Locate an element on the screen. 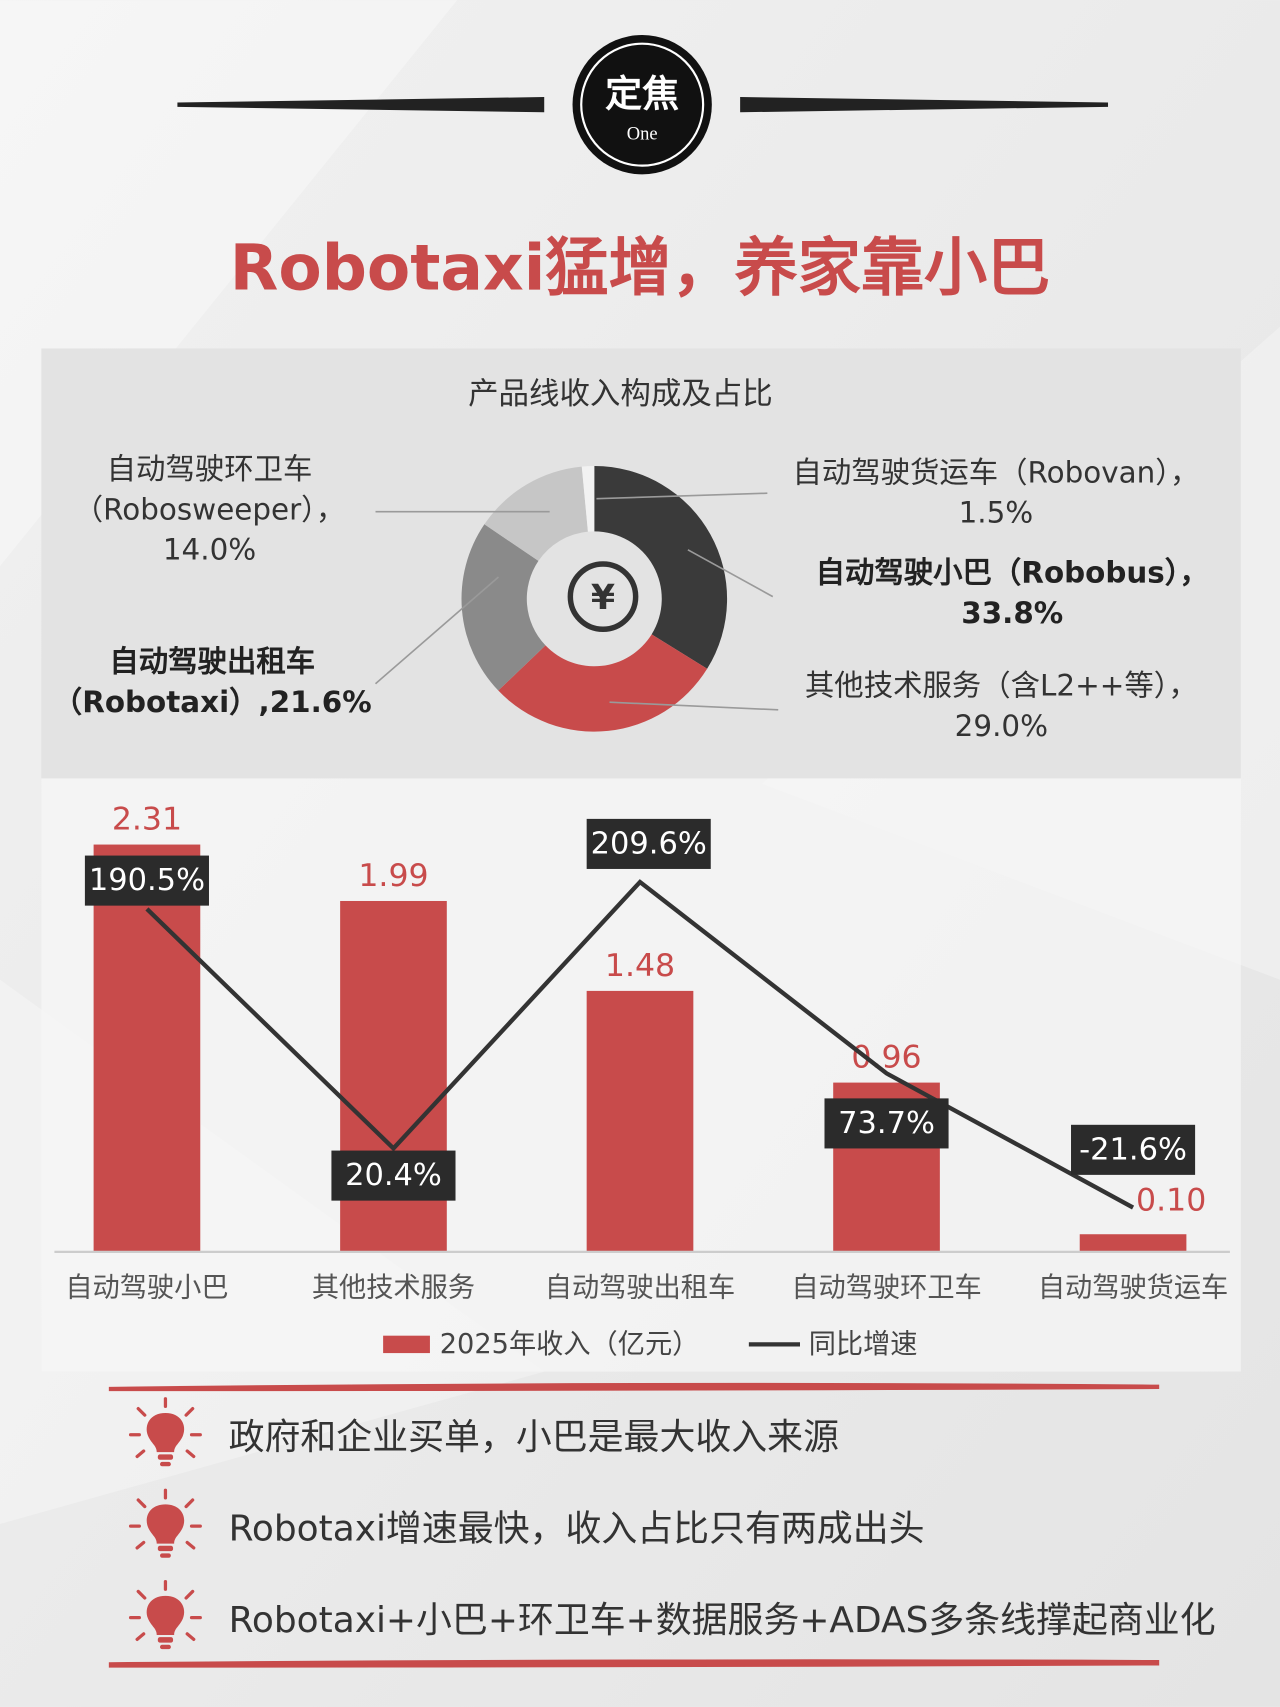  pie-label-box: 自动驾驶出租车（Robotaxi）,21.6% is located at coordinates (212, 682).